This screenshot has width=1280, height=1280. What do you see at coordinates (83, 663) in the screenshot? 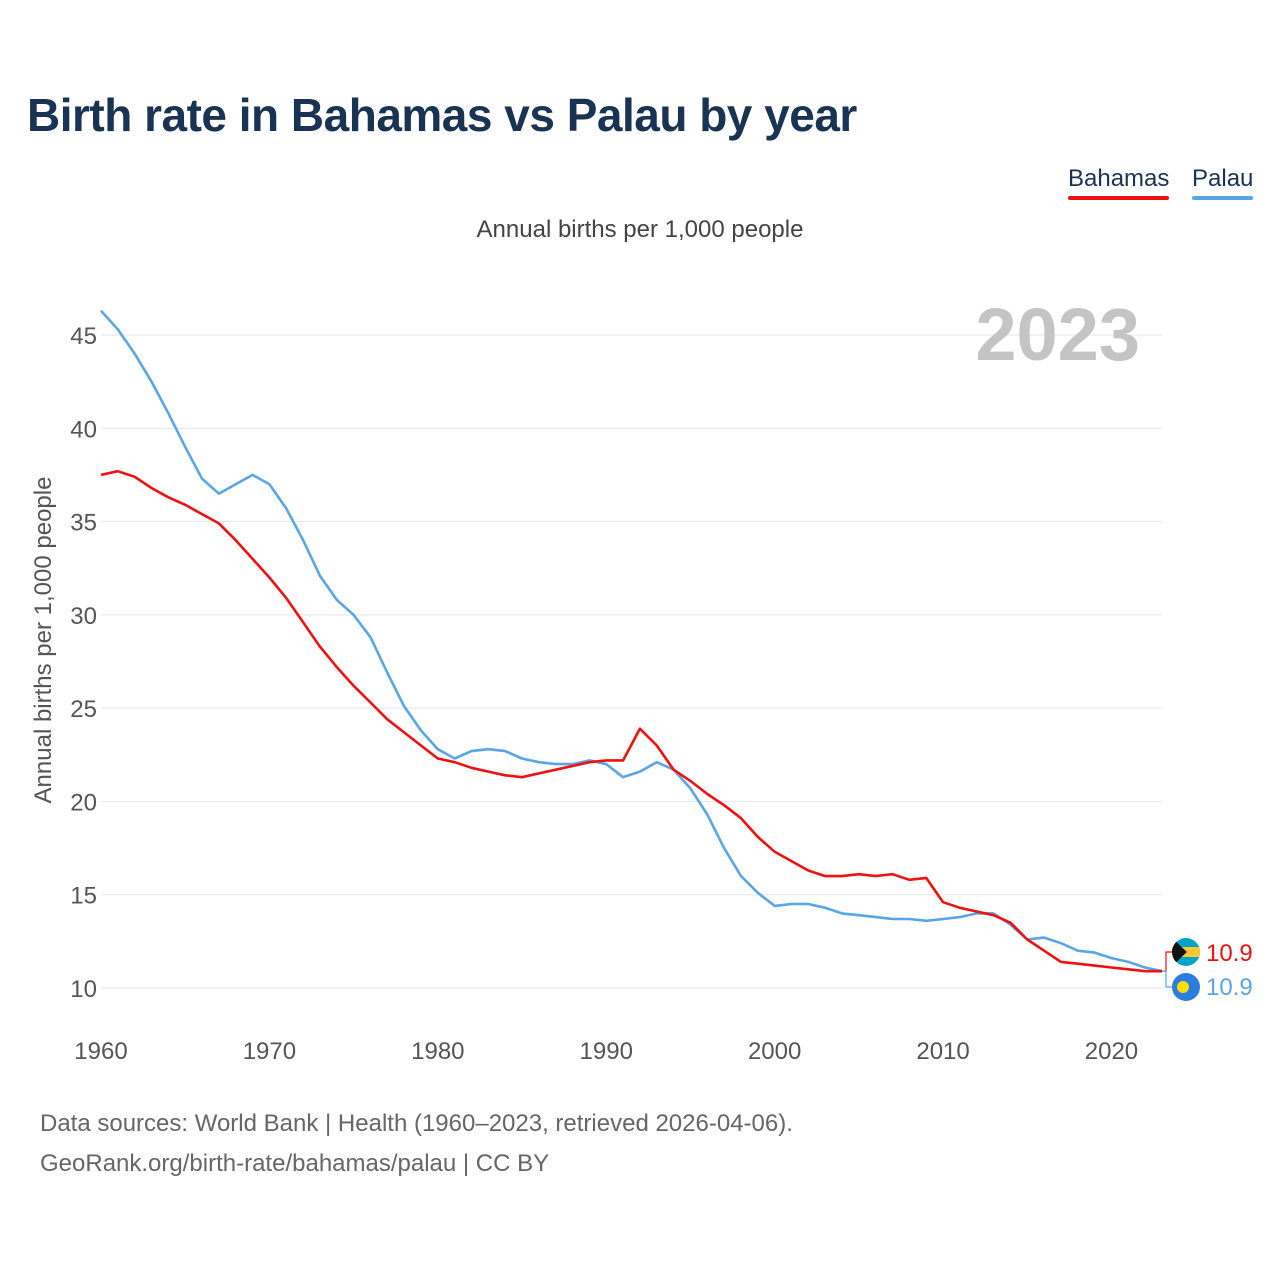
I see `y-axis-ticks: 10 15 20 25 30 35 40 45` at bounding box center [83, 663].